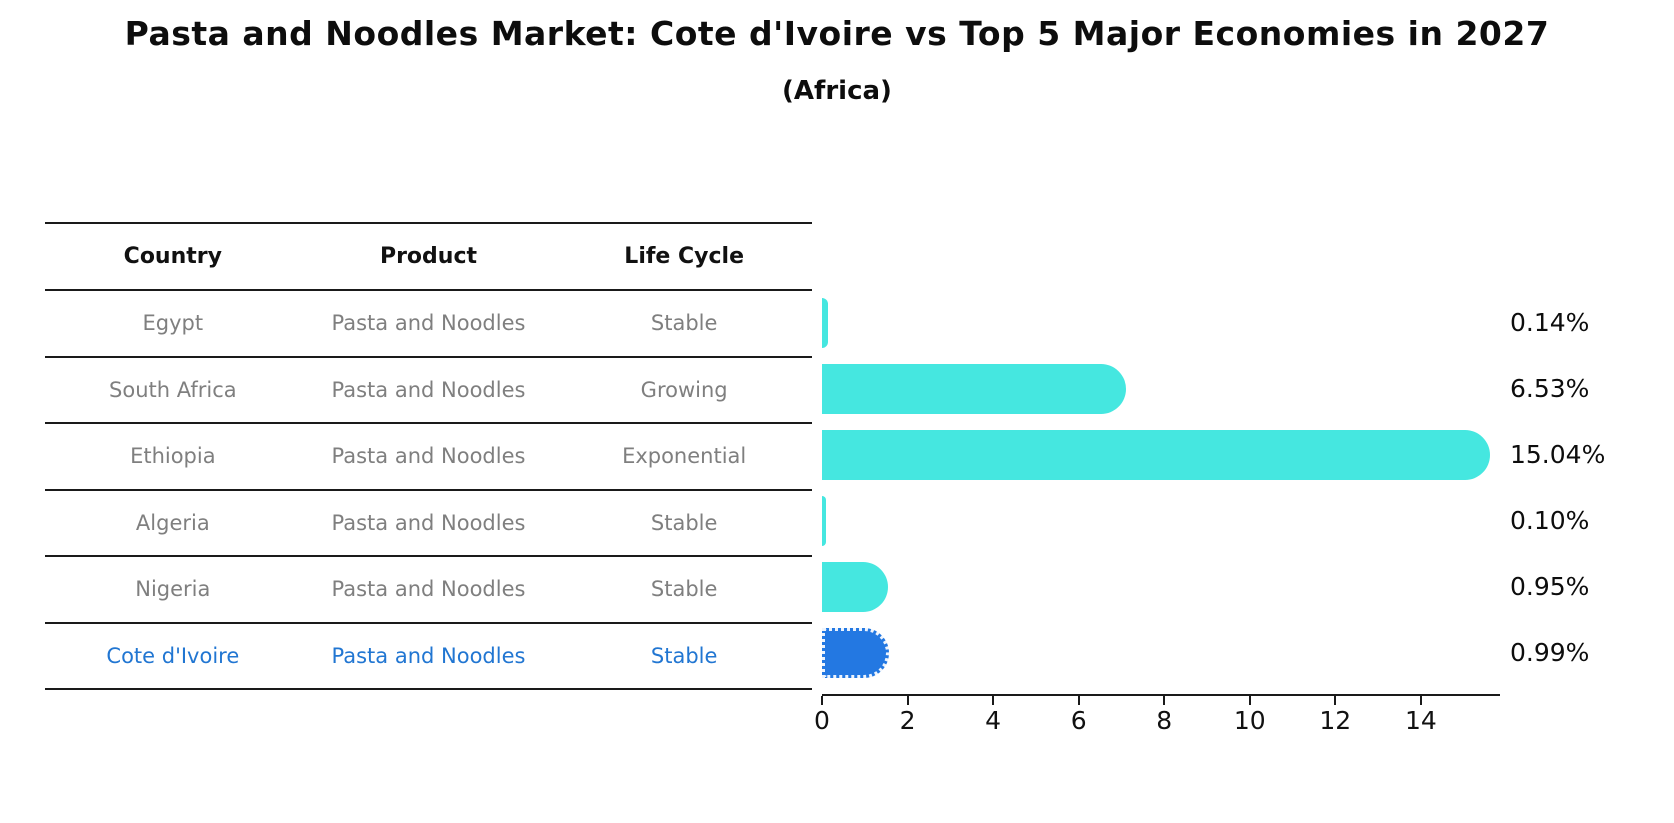 This screenshot has height=823, width=1674. What do you see at coordinates (974, 389) in the screenshot?
I see `bar-south-africa` at bounding box center [974, 389].